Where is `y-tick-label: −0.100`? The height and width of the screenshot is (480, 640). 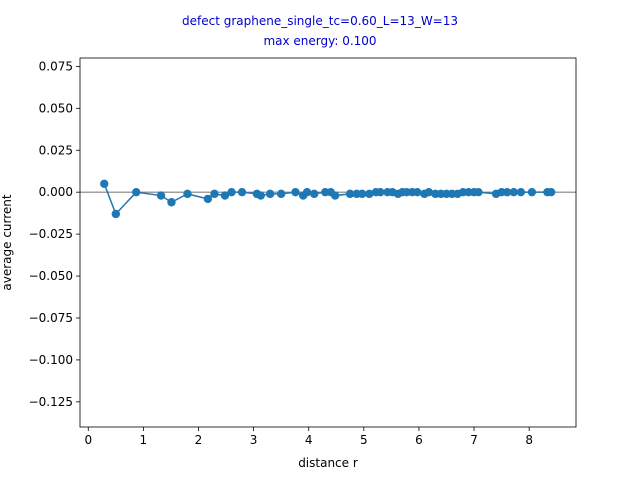
y-tick-label: −0.100 is located at coordinates (51, 360).